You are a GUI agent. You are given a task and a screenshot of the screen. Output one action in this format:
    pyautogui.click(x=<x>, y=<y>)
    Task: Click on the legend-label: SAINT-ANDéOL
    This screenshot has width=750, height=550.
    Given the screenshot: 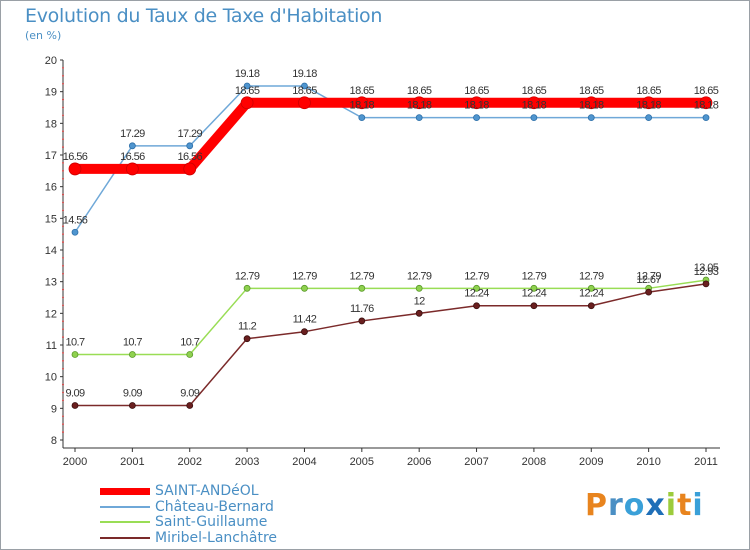 What is the action you would take?
    pyautogui.click(x=207, y=491)
    